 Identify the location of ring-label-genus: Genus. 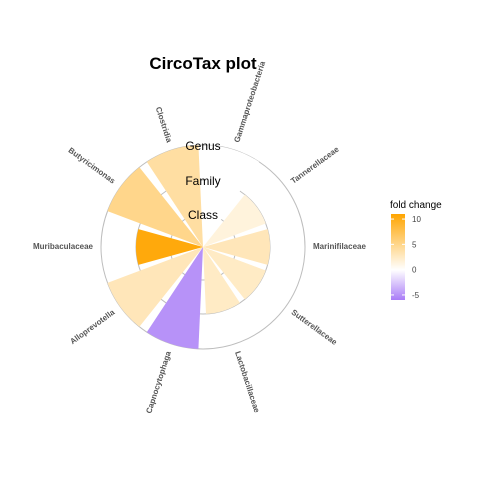
(202, 146).